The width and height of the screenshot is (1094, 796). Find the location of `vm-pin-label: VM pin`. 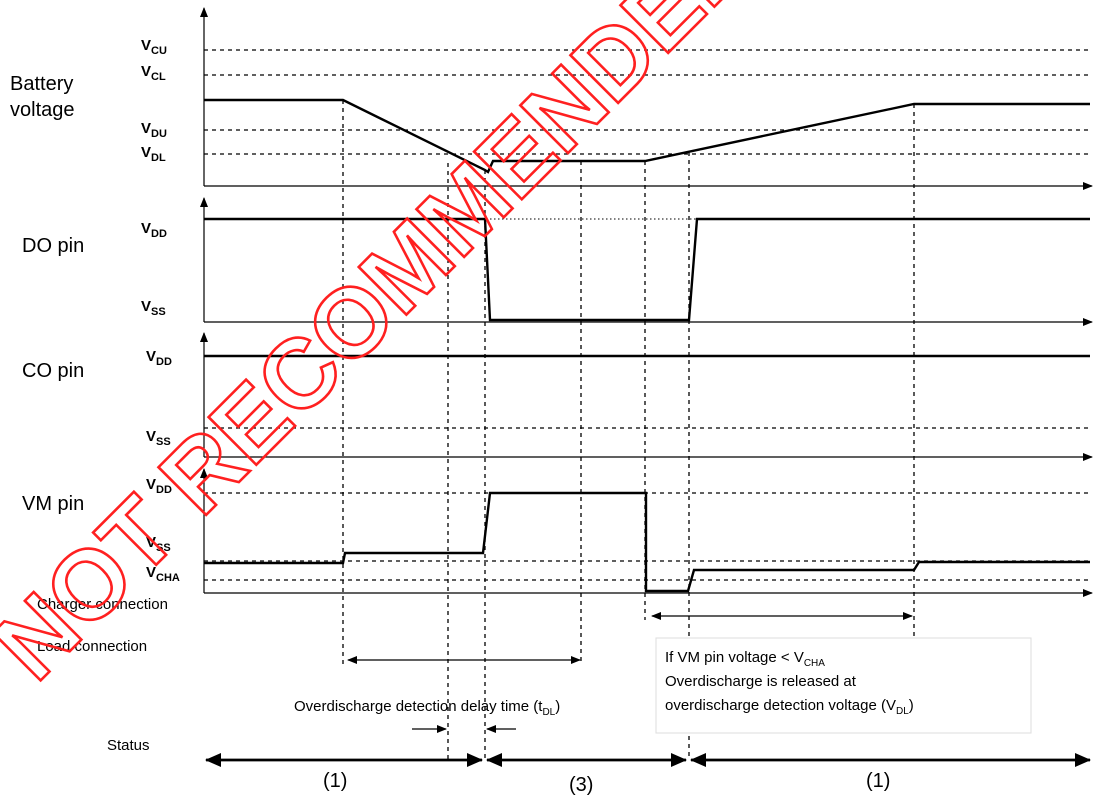

vm-pin-label: VM pin is located at coordinates (53, 504).